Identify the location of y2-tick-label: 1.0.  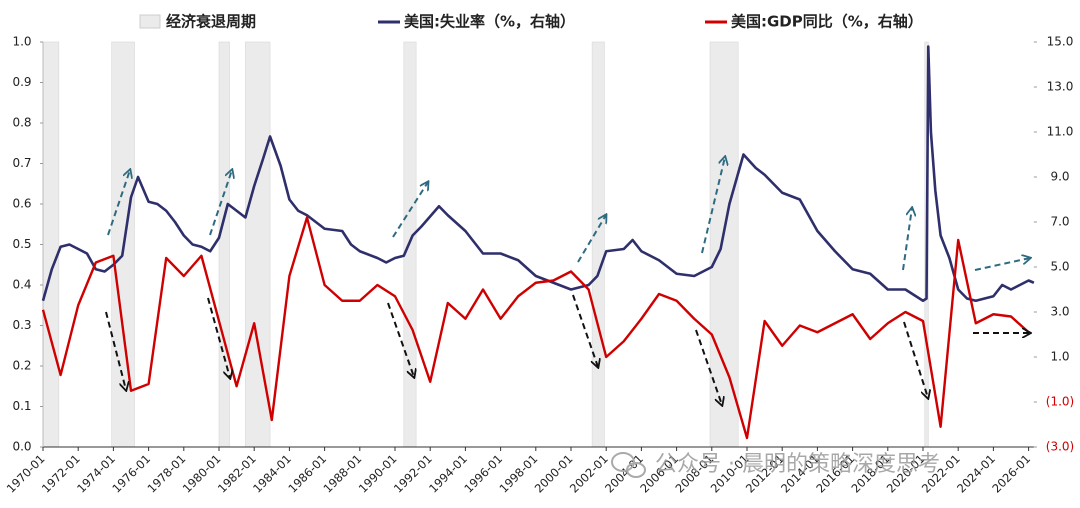
(1059, 357).